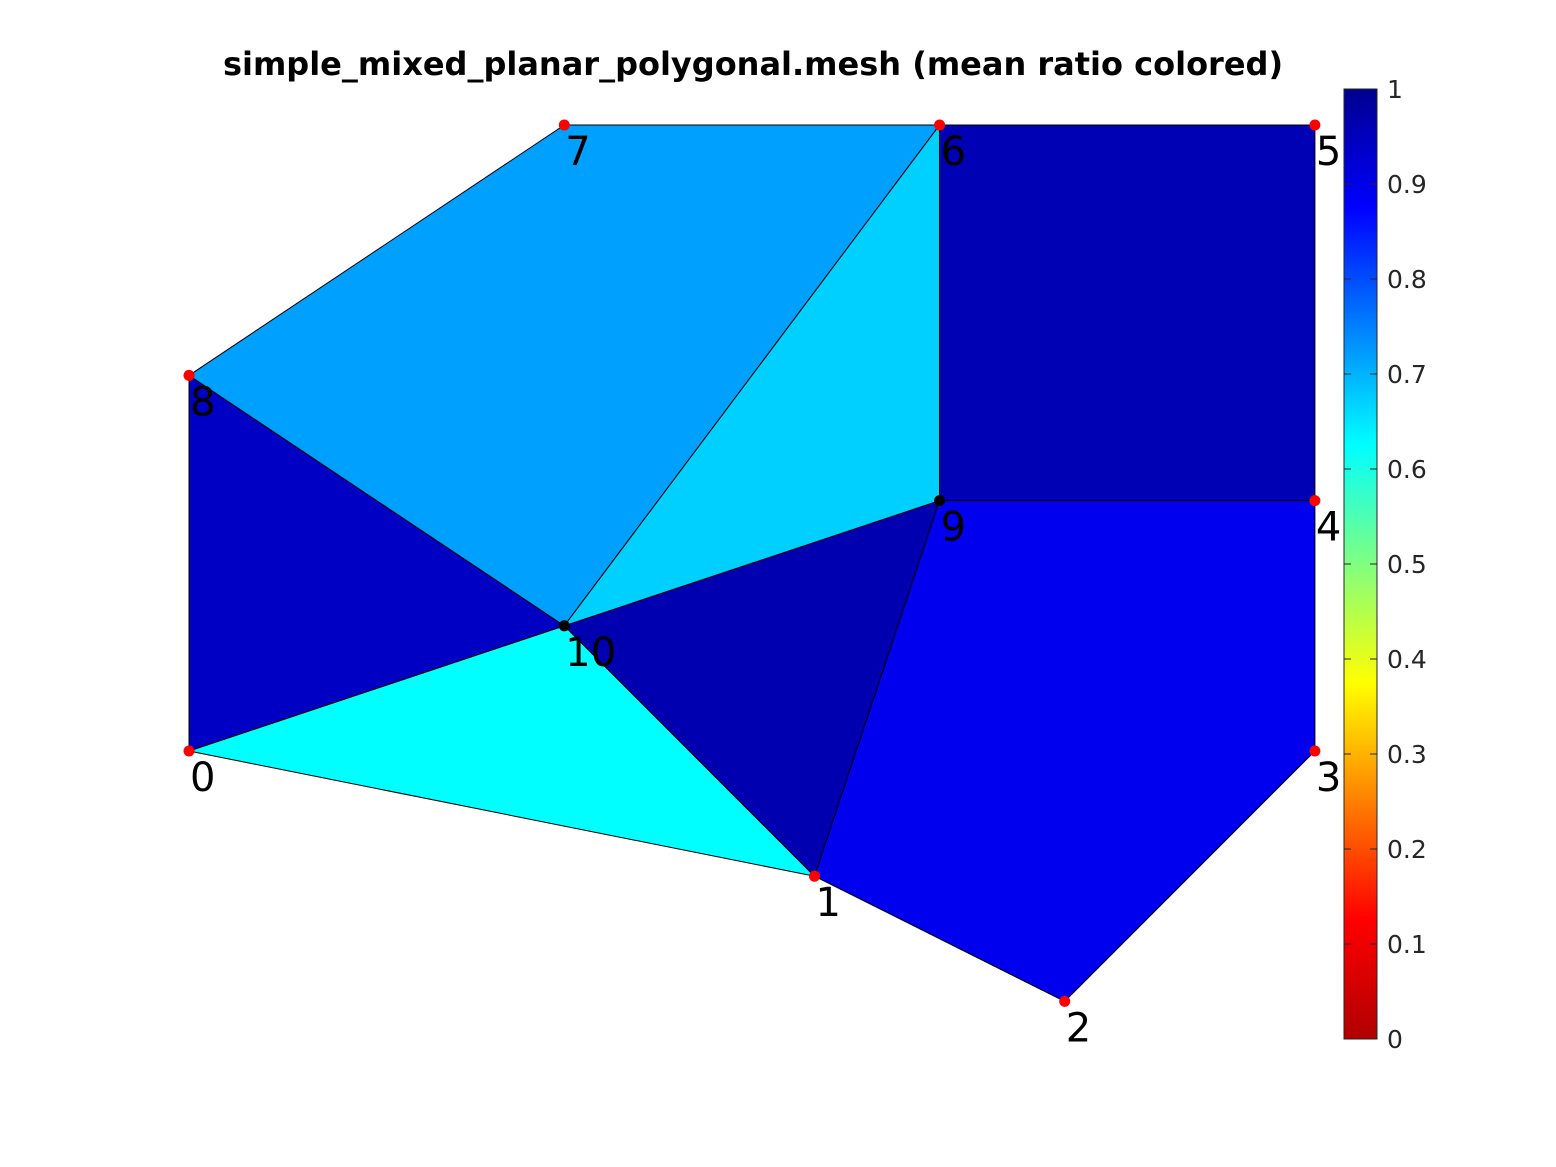 The width and height of the screenshot is (1556, 1167). I want to click on node-label-10: 10, so click(590, 653).